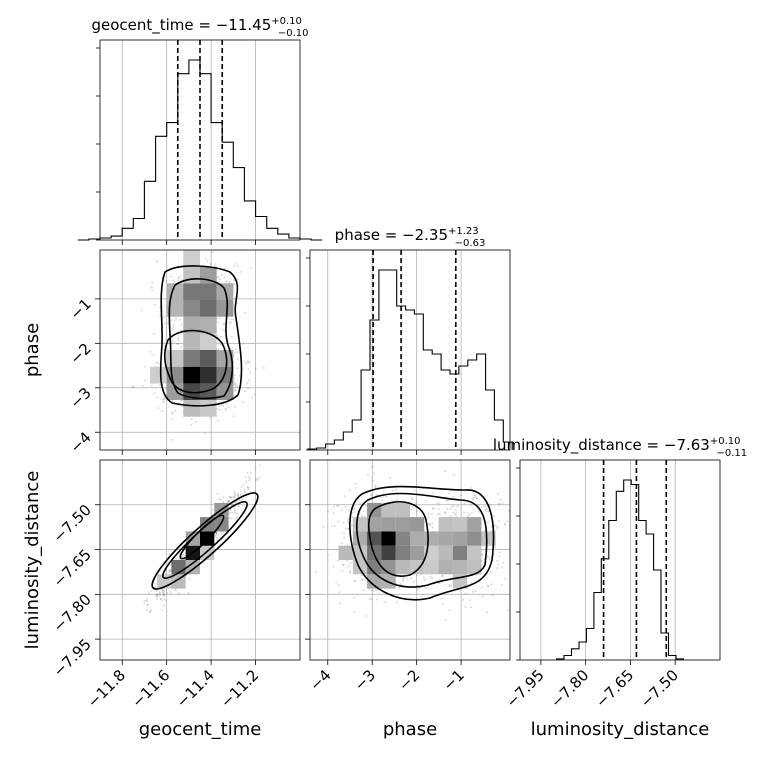 The height and width of the screenshot is (760, 760). What do you see at coordinates (620, 447) in the screenshot?
I see `title-luminosity_distance: luminosity_distance = −7.63+0.10 −0.11` at bounding box center [620, 447].